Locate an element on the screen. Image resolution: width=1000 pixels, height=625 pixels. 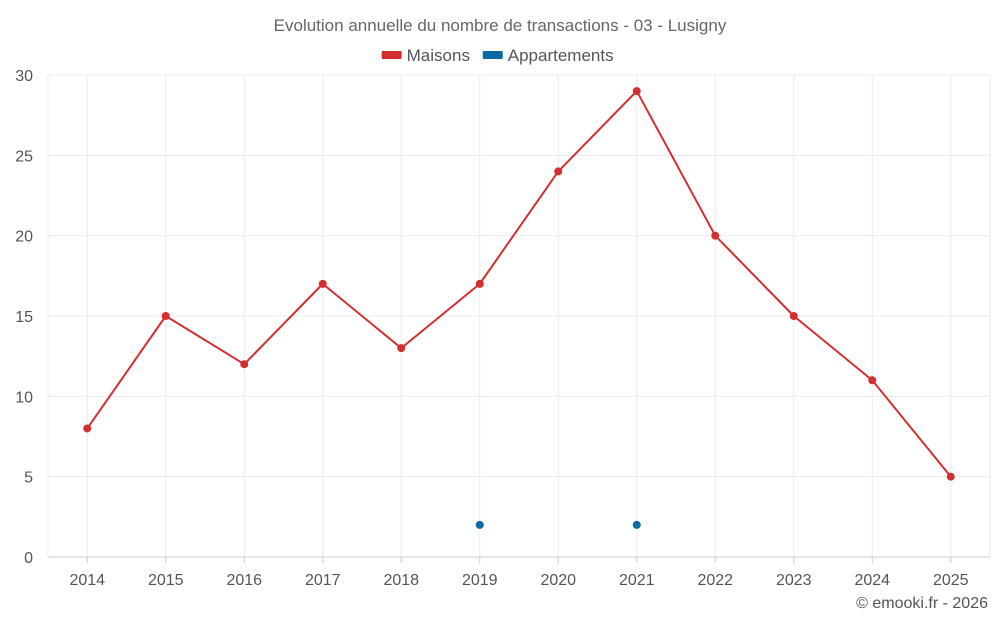
series-appartements is located at coordinates (558, 524).